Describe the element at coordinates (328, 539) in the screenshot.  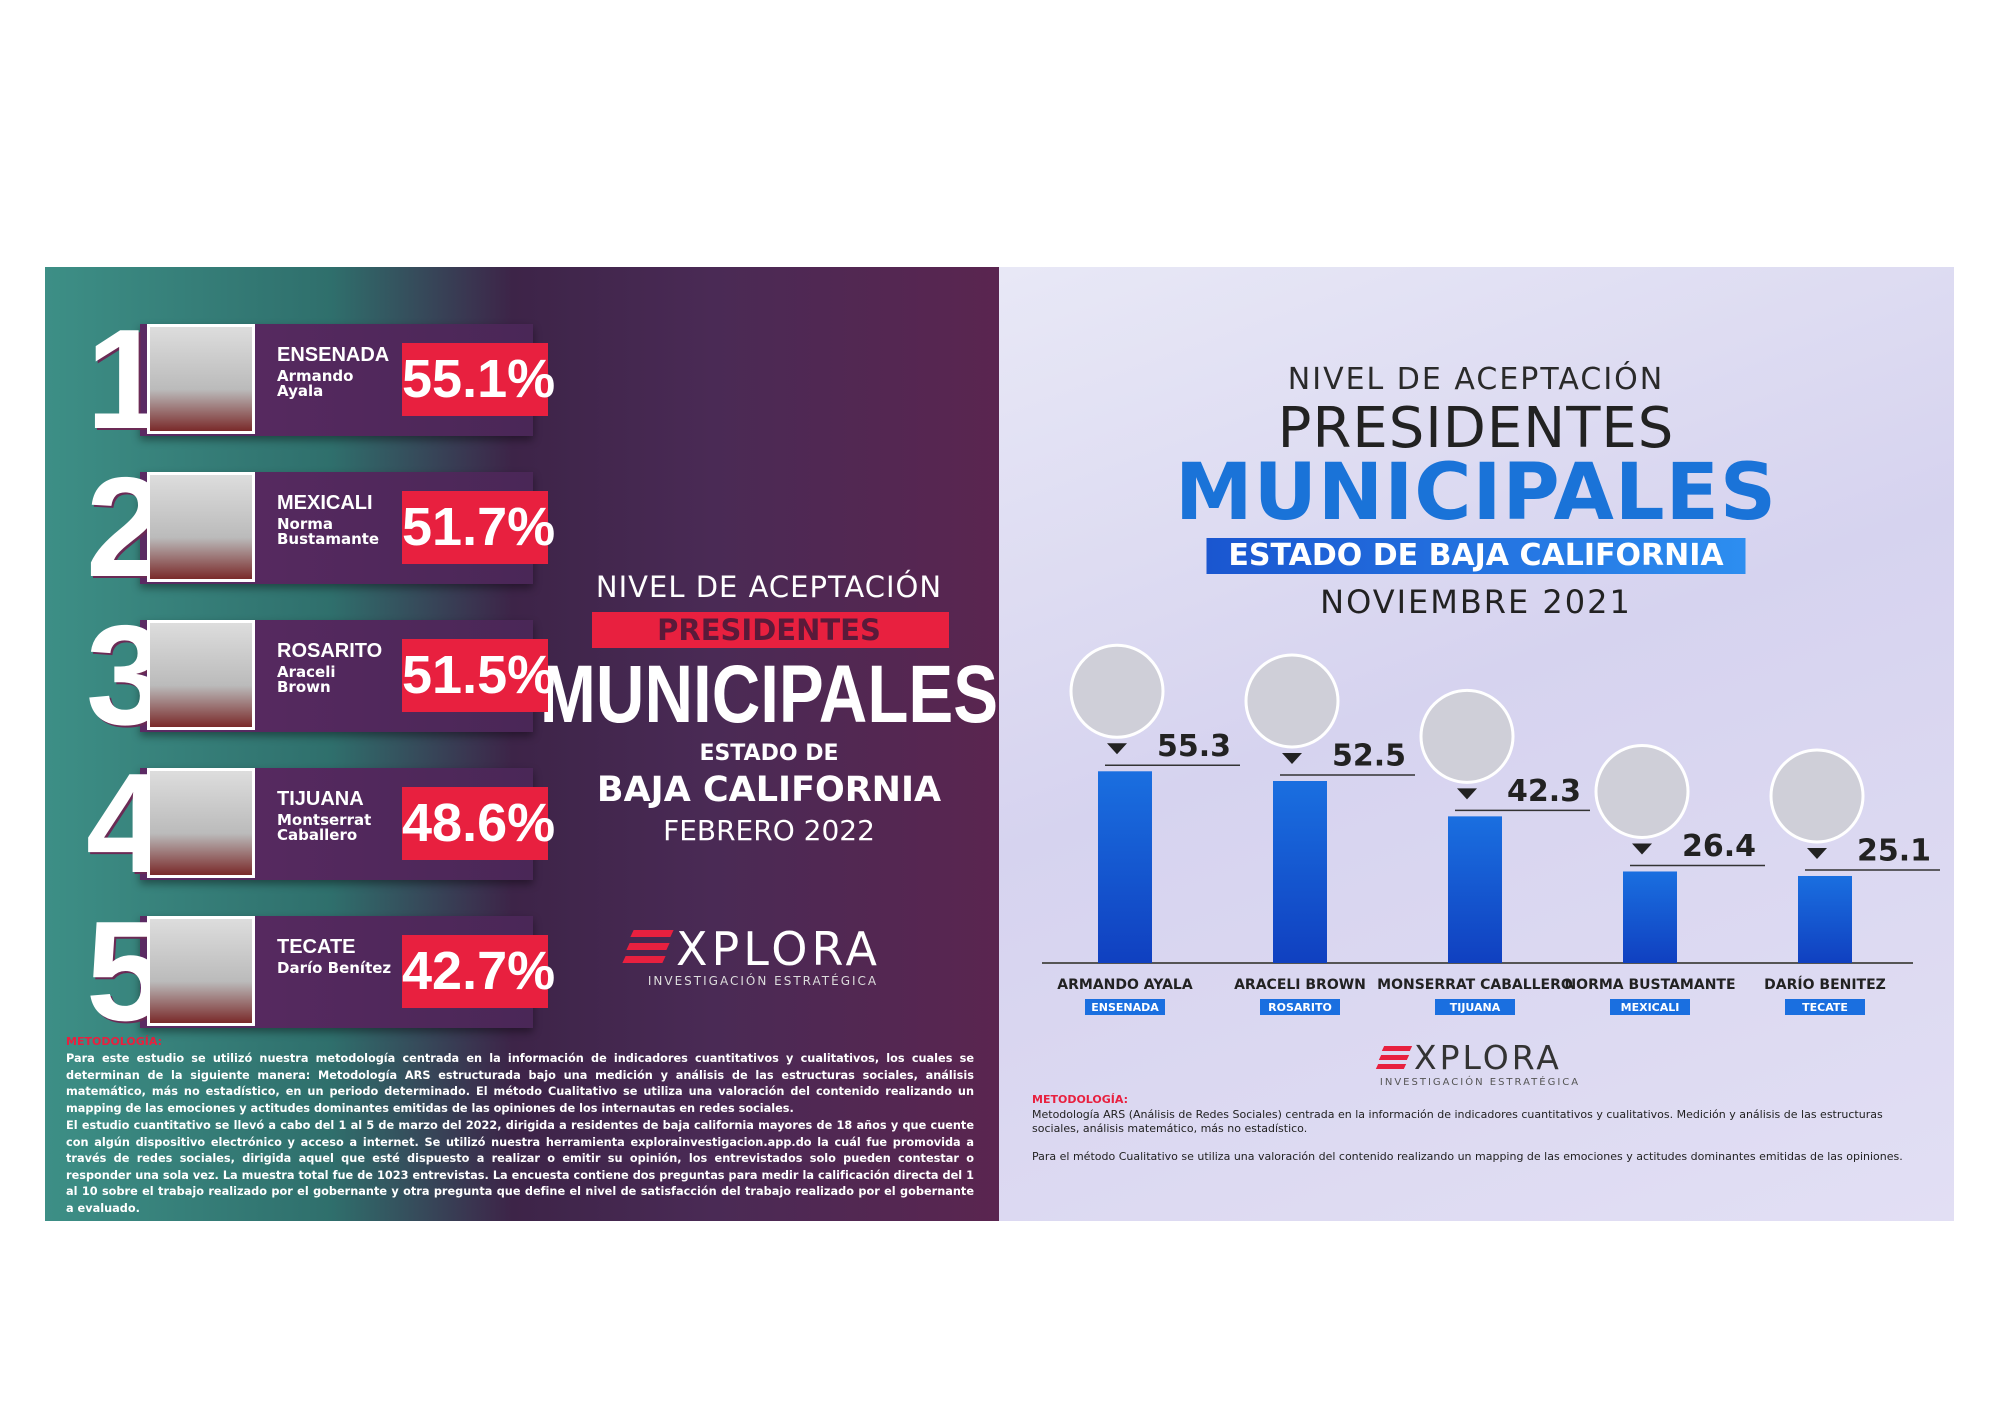
I see `person-name: Bustamante` at that location.